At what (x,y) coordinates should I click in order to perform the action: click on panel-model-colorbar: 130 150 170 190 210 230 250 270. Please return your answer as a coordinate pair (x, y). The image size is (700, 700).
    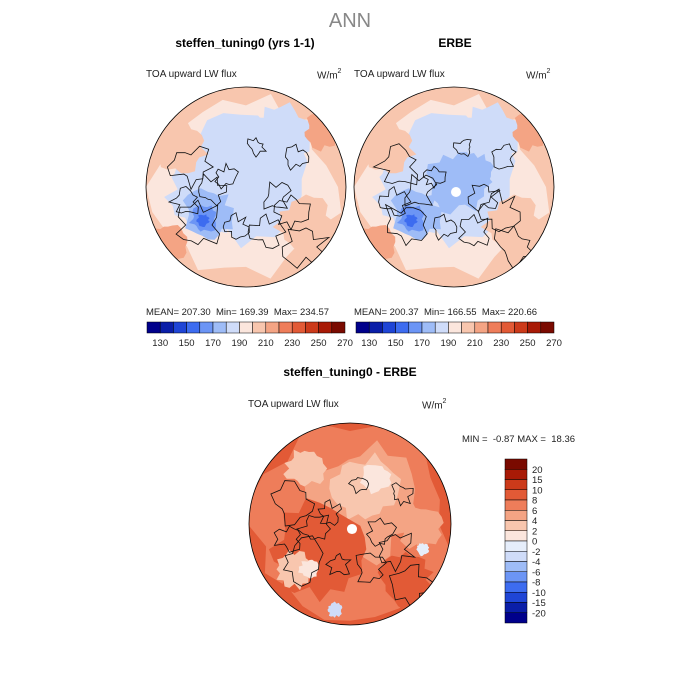
    Looking at the image, I should click on (249, 335).